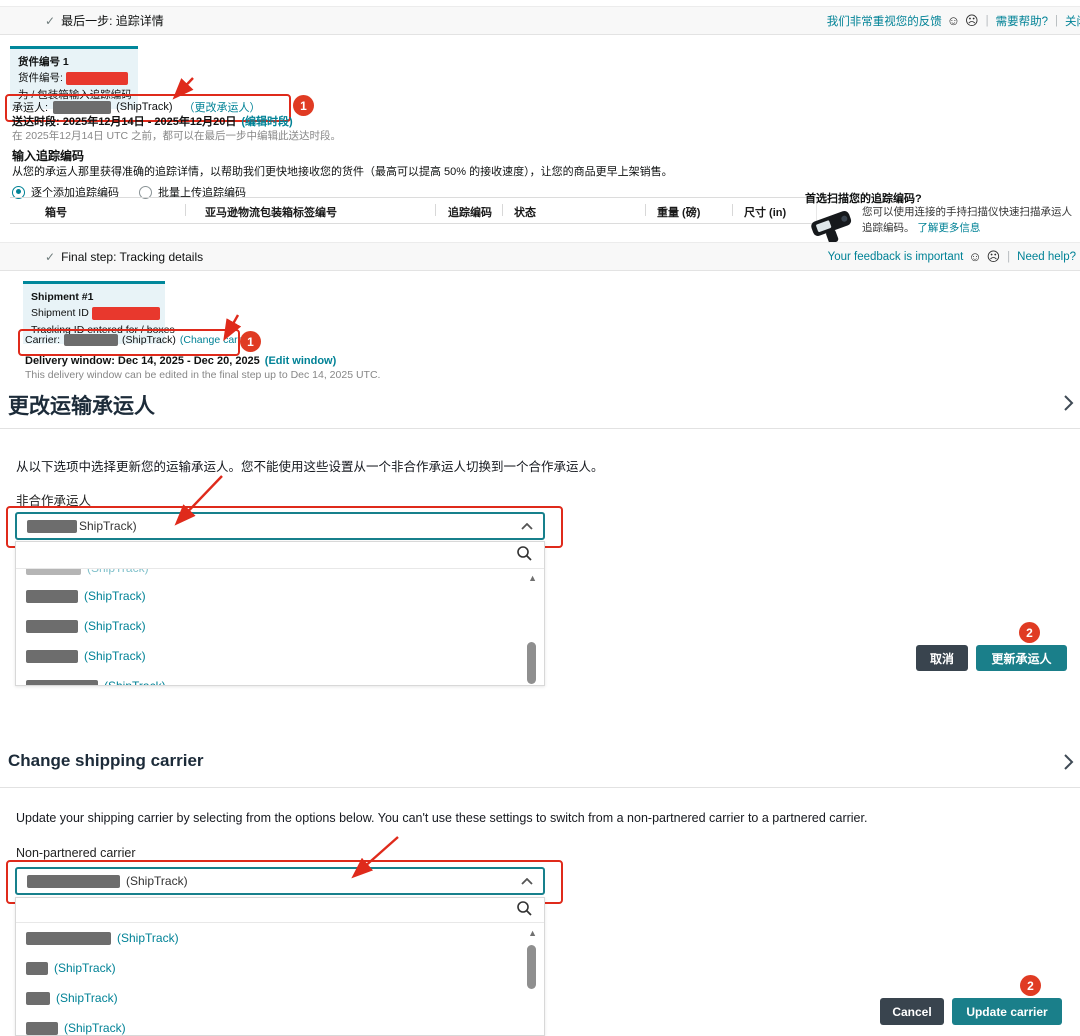  I want to click on en-edit-window-link: (Edit window), so click(300, 361).